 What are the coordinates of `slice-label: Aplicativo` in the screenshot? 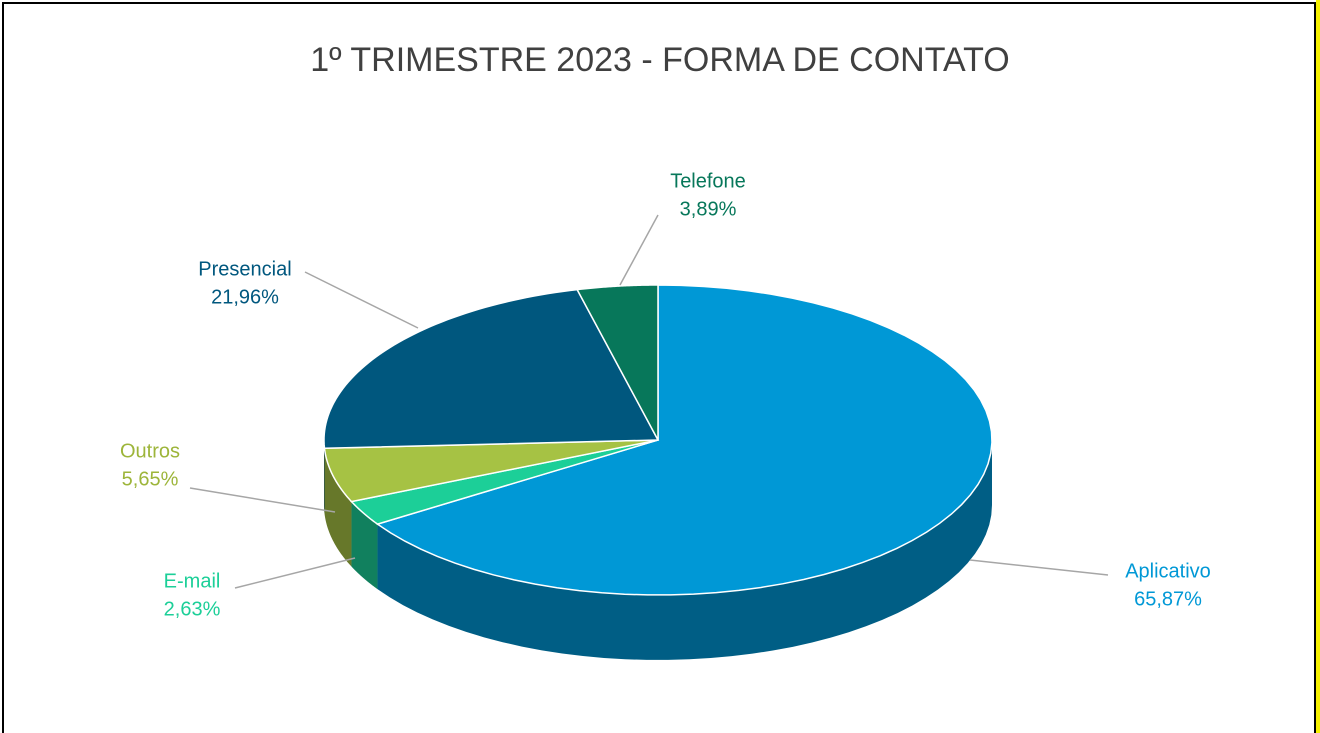 It's located at (1168, 571).